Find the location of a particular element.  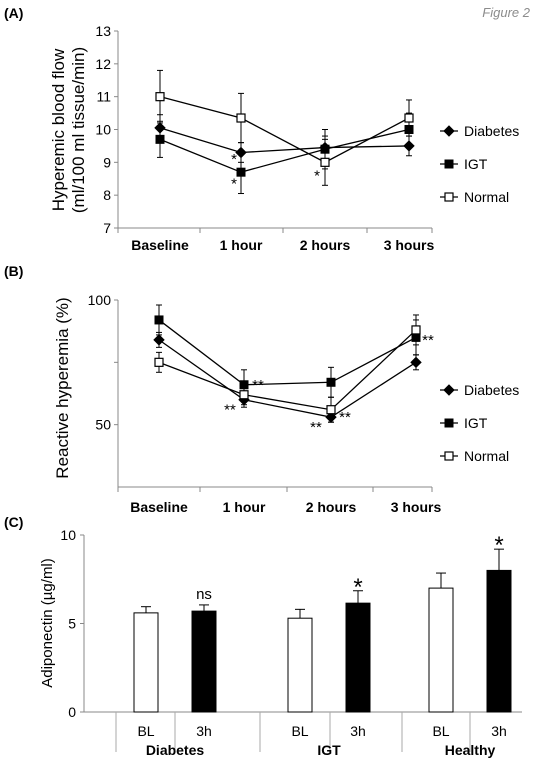

panel-a-x-tick-label: Baseline is located at coordinates (160, 245).